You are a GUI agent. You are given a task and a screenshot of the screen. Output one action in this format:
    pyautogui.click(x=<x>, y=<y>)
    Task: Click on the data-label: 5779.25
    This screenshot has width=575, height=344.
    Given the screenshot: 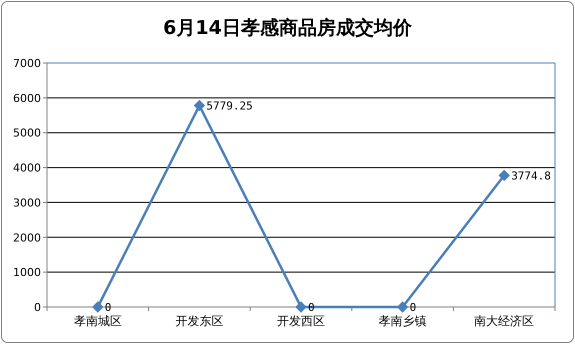 What is the action you would take?
    pyautogui.click(x=229, y=106)
    